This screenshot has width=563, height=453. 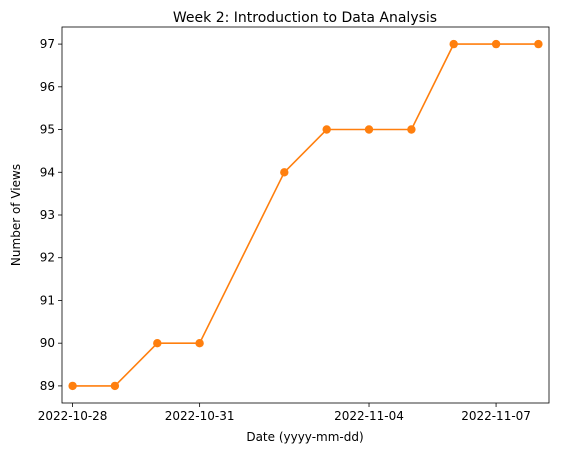 What do you see at coordinates (496, 416) in the screenshot?
I see `x-tick-label: 2022-11-07` at bounding box center [496, 416].